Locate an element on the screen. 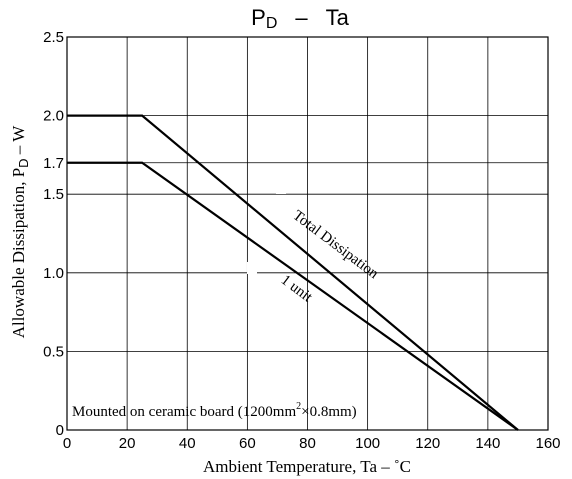  x-tick-label-4: 80 is located at coordinates (307, 443).